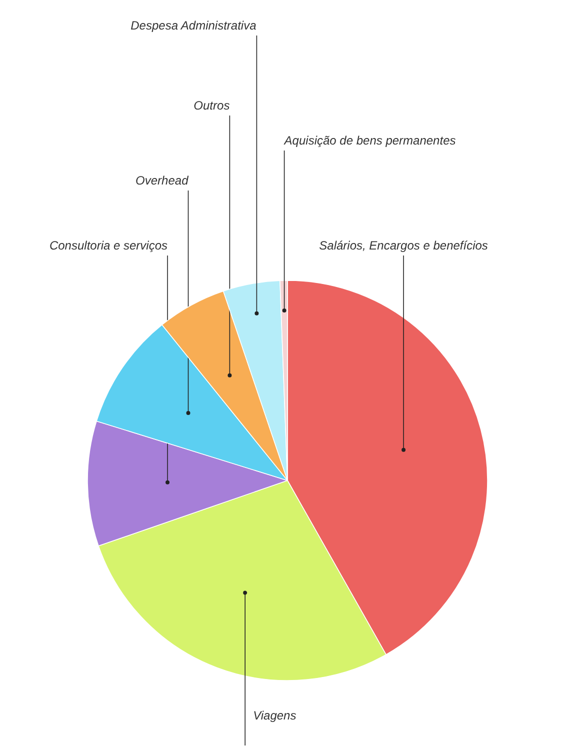 The height and width of the screenshot is (747, 561). I want to click on slice-label: Overhead, so click(162, 181).